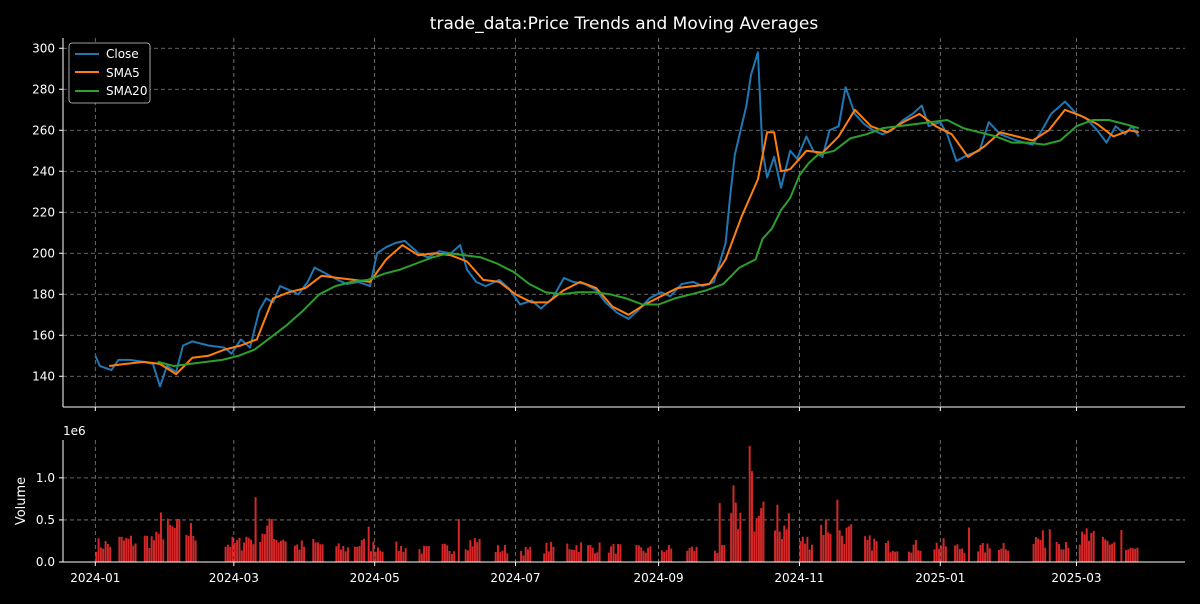 This screenshot has height=604, width=1200. I want to click on legend-label-sma5: SMA5, so click(123, 73).